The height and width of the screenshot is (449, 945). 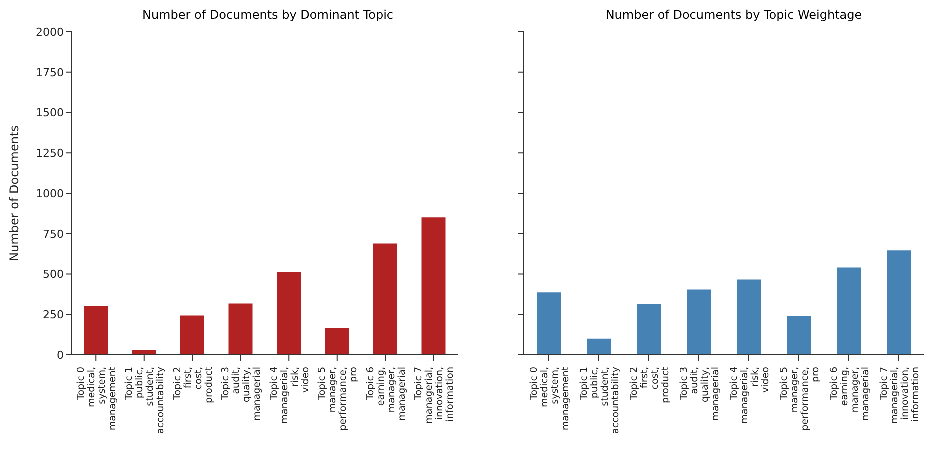 What do you see at coordinates (268, 16) in the screenshot?
I see `chart-title: Number of Documents by Dominant Topic` at bounding box center [268, 16].